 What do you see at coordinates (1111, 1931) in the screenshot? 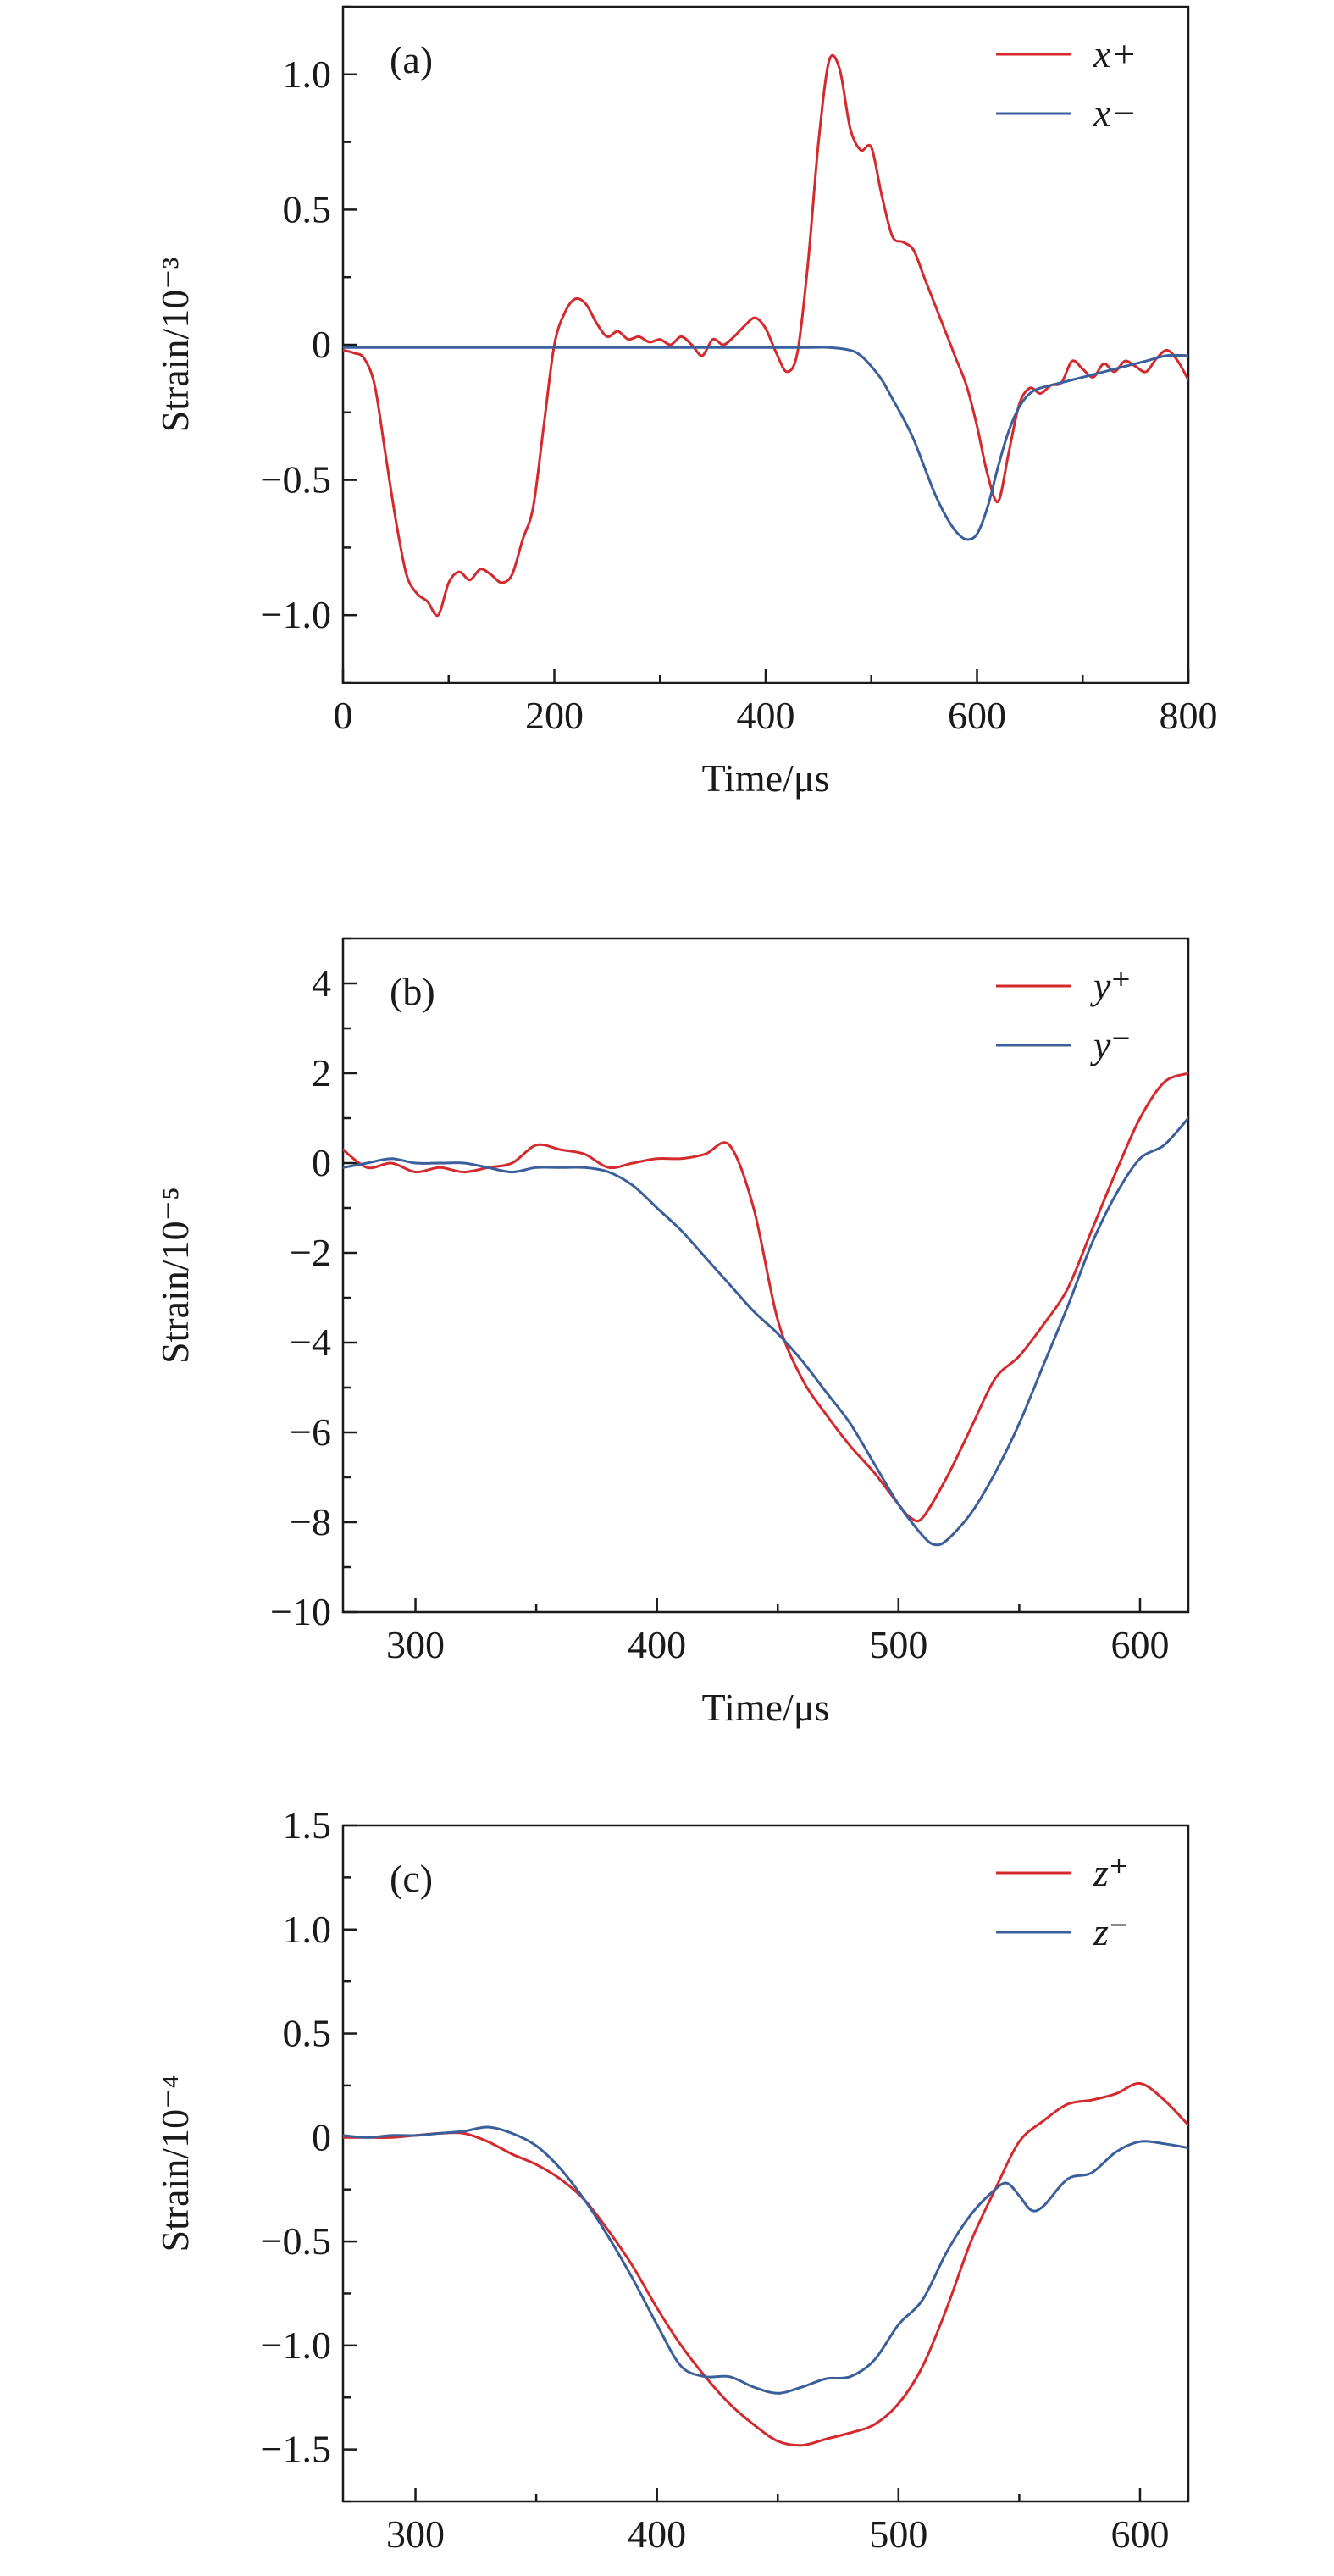
I see `legend-label: z⁻` at bounding box center [1111, 1931].